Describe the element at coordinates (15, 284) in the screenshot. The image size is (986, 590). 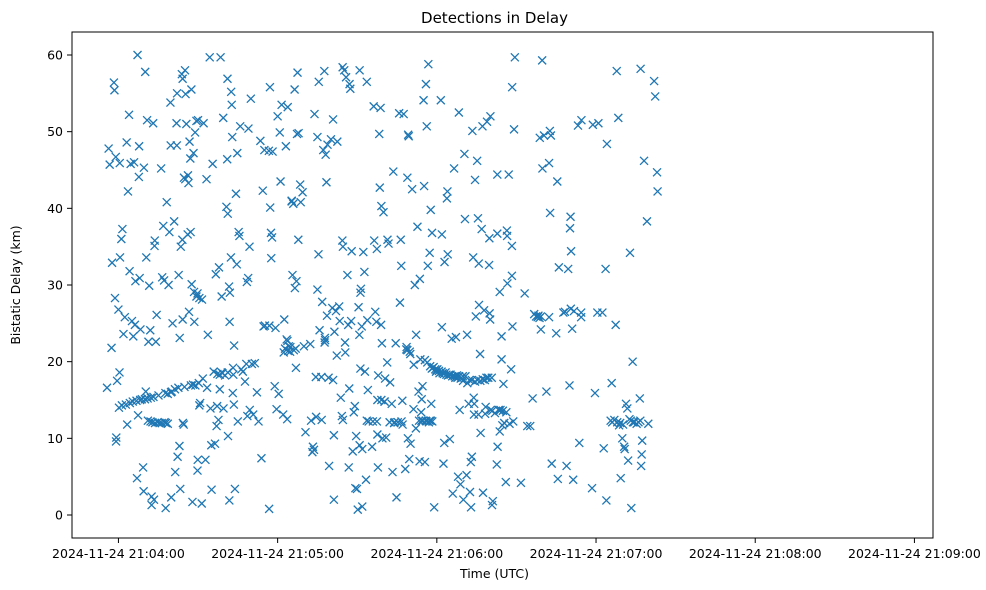
I see `y-axis-label: Bistatic Delay (km)` at that location.